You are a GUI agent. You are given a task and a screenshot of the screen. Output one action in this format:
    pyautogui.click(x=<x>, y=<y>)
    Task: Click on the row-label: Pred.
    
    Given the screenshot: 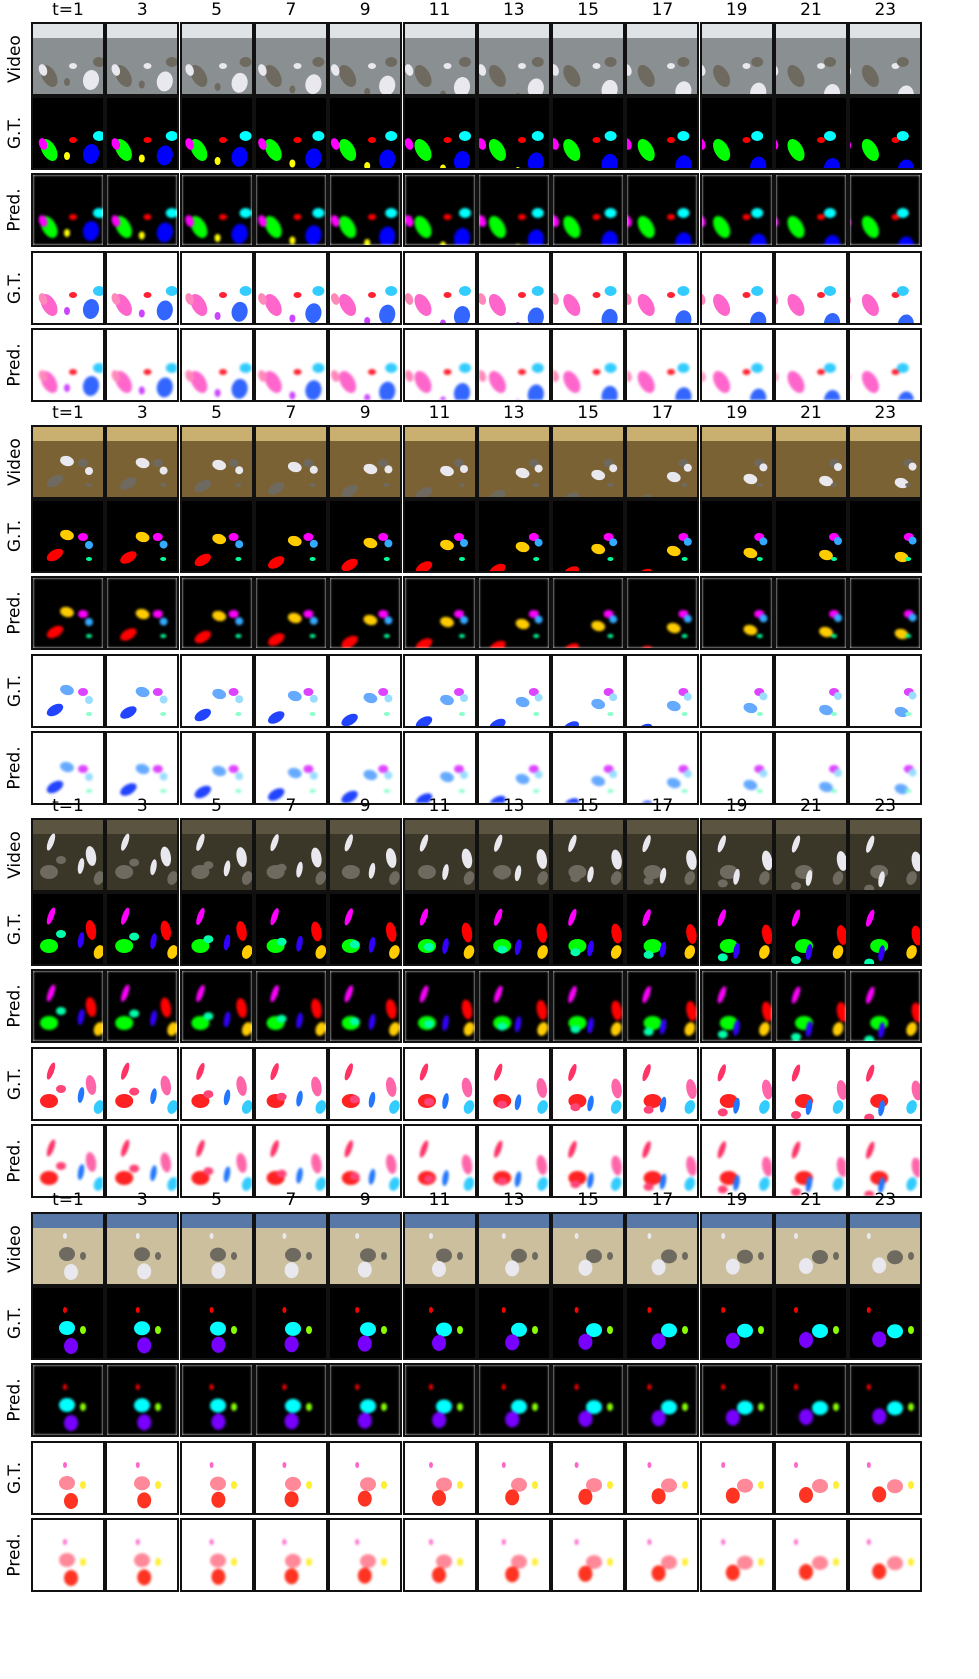 What is the action you would take?
    pyautogui.click(x=15, y=1006)
    